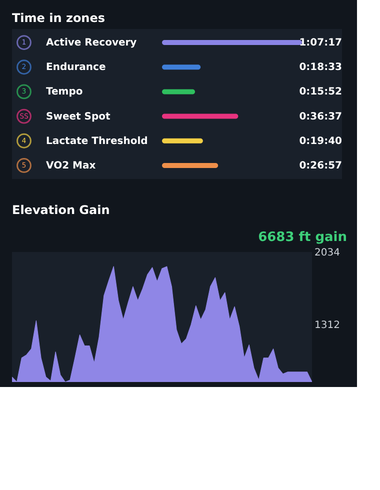 The image size is (380, 490). Describe the element at coordinates (92, 43) in the screenshot. I see `y-tick-label: Active Recovery` at that location.